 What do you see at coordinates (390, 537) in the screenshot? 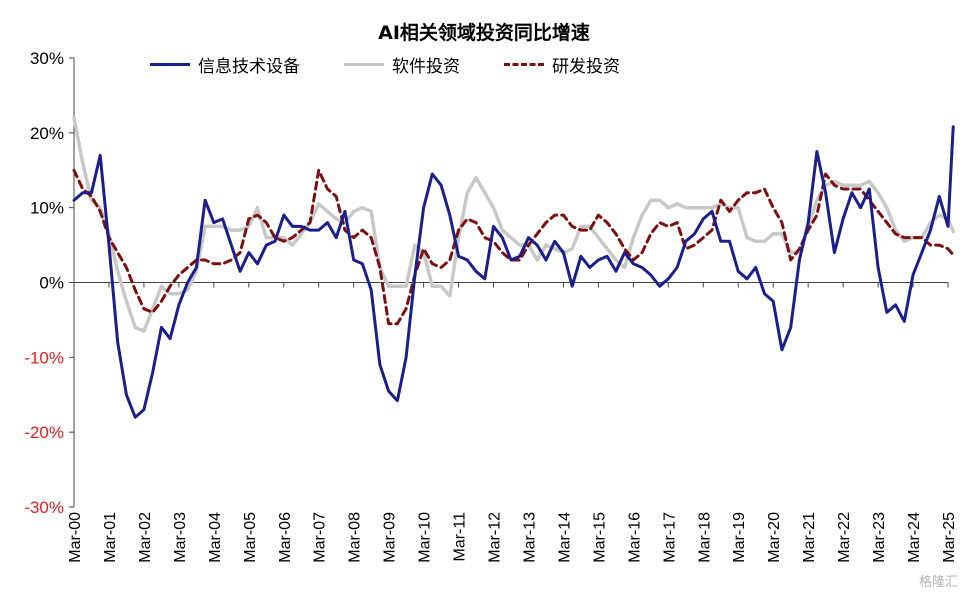
I see `x-tick-label: Mar-09` at bounding box center [390, 537].